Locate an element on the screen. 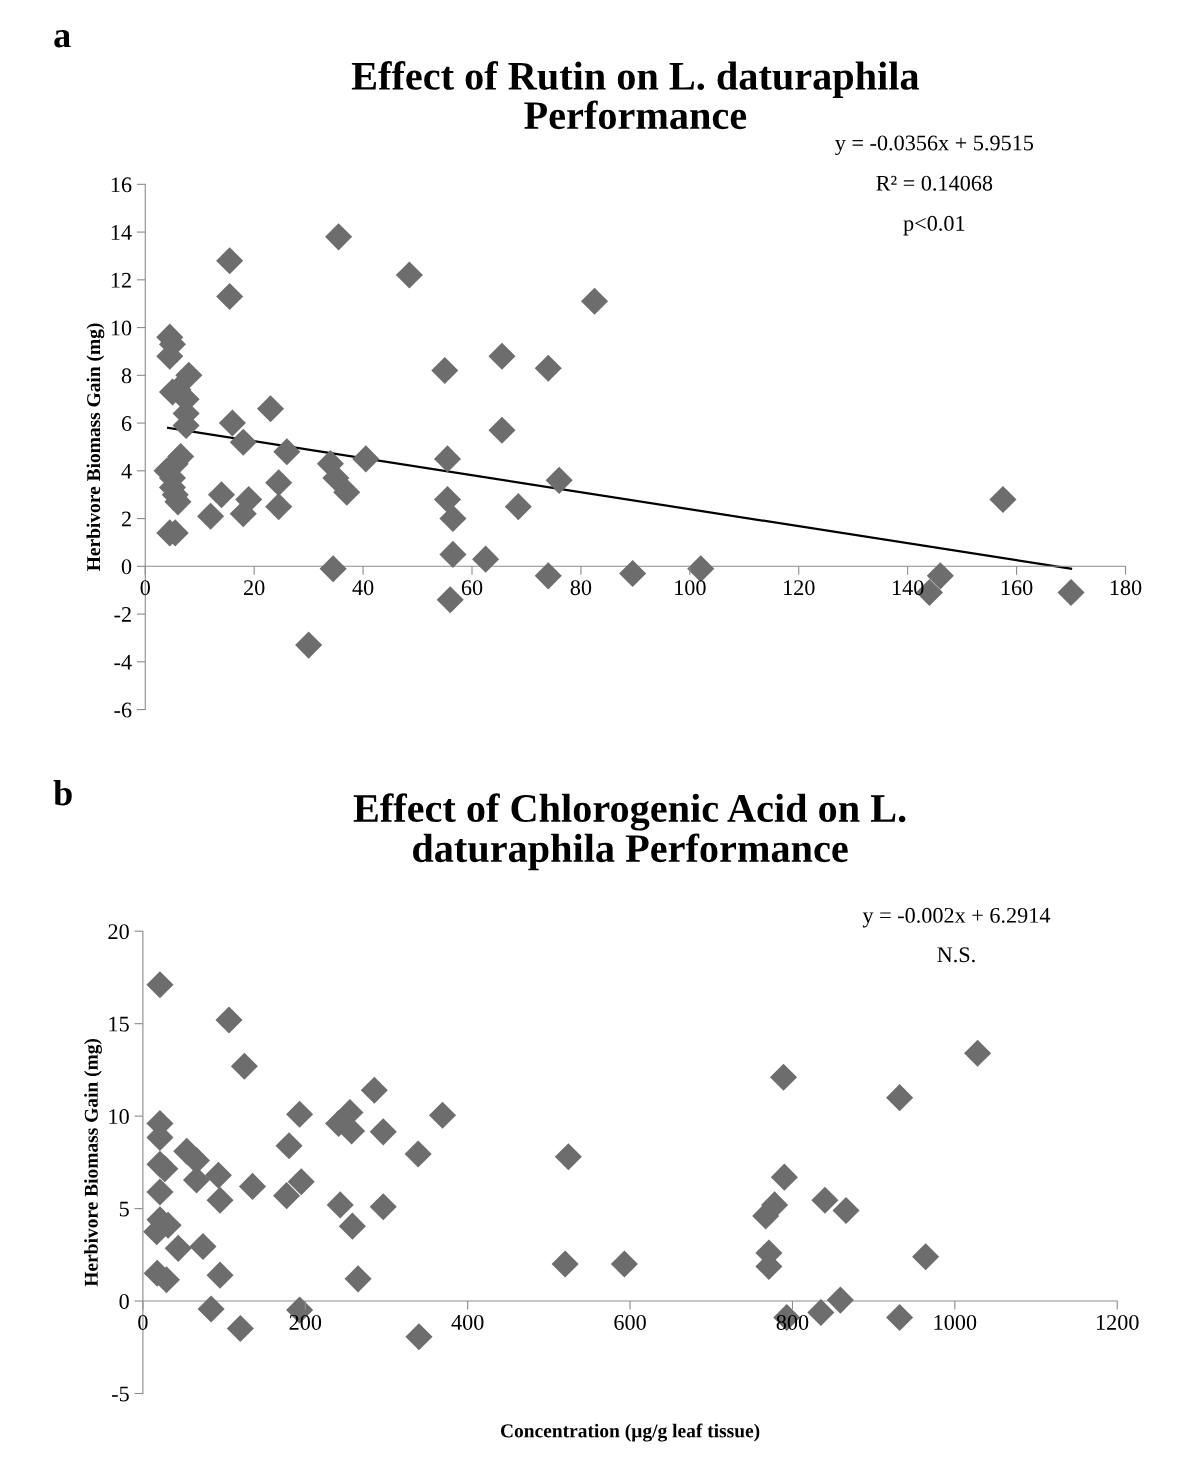 The height and width of the screenshot is (1463, 1181). text: y = -0.002x + 6.2914 is located at coordinates (956, 917).